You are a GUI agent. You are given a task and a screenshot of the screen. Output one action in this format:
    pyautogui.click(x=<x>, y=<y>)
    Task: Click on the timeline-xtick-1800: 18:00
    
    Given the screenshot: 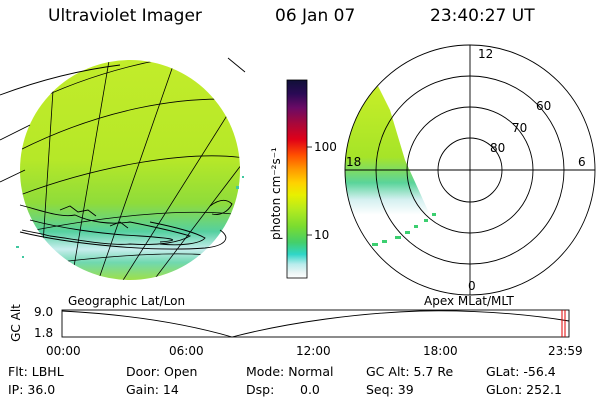 What is the action you would take?
    pyautogui.click(x=440, y=351)
    